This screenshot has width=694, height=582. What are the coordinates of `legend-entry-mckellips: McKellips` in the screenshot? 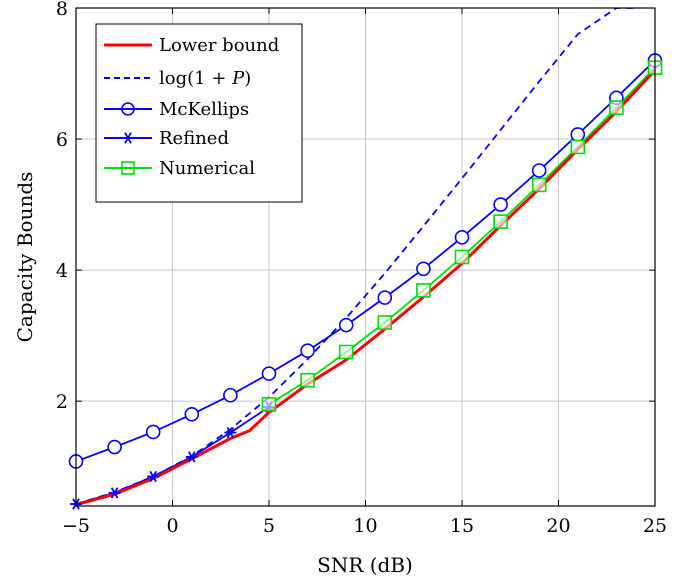 It's located at (176, 109).